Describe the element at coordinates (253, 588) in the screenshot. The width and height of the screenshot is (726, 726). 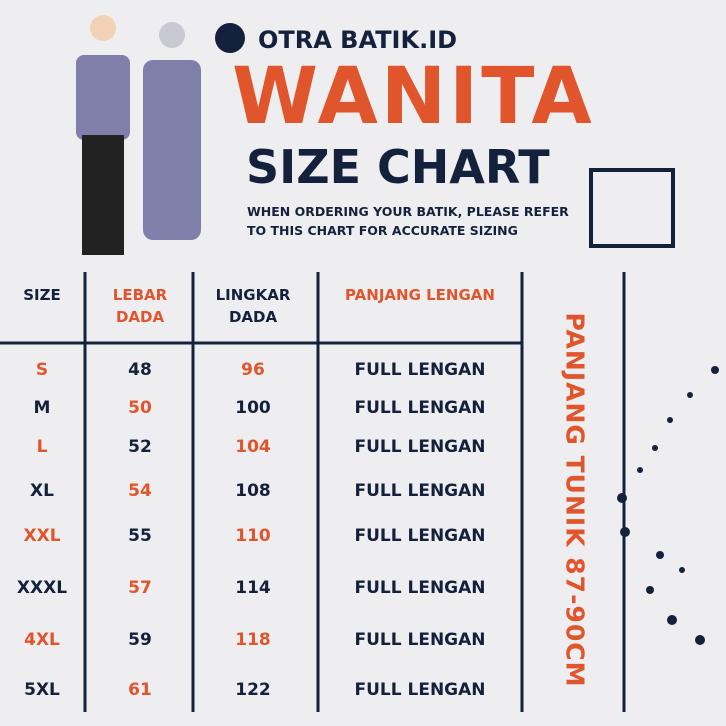
I see `table-cell: 114` at that location.